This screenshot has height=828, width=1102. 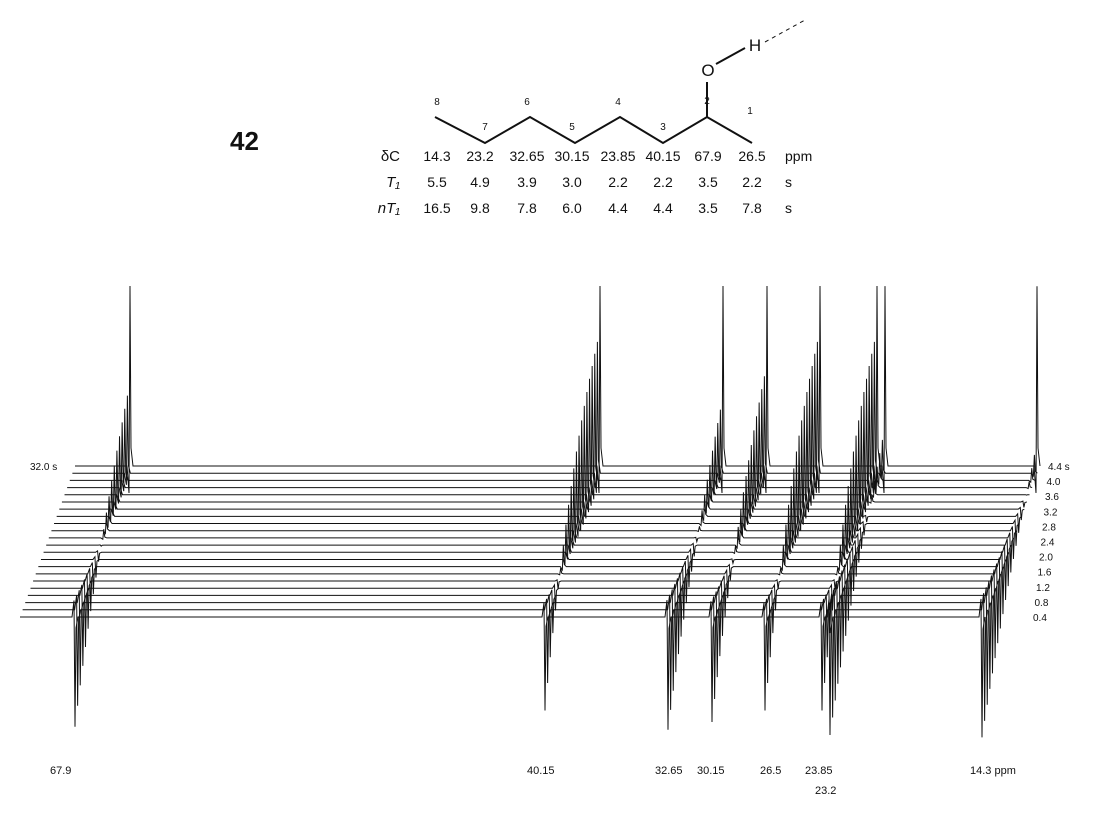 What do you see at coordinates (770, 771) in the screenshot?
I see `peak-label: 26.5` at bounding box center [770, 771].